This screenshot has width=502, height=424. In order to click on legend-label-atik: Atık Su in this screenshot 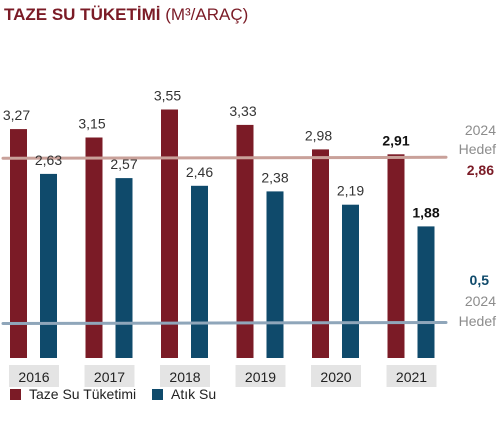, I will do `click(194, 394)`.